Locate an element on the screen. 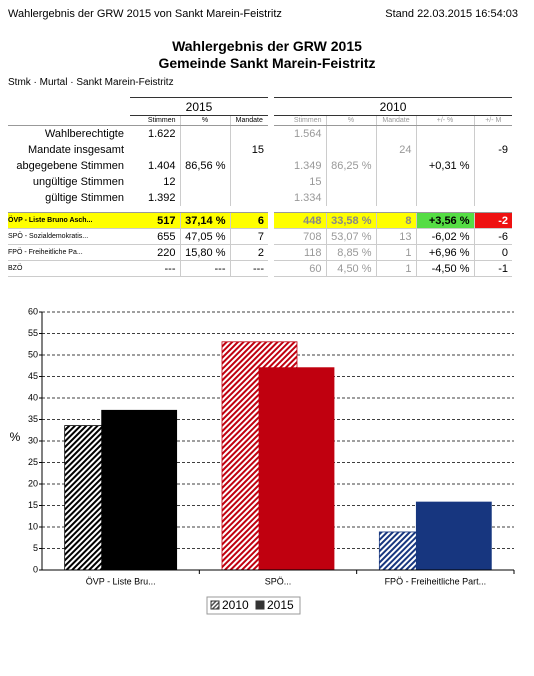 The image size is (534, 676). column-header: Stimmen is located at coordinates (155, 120).